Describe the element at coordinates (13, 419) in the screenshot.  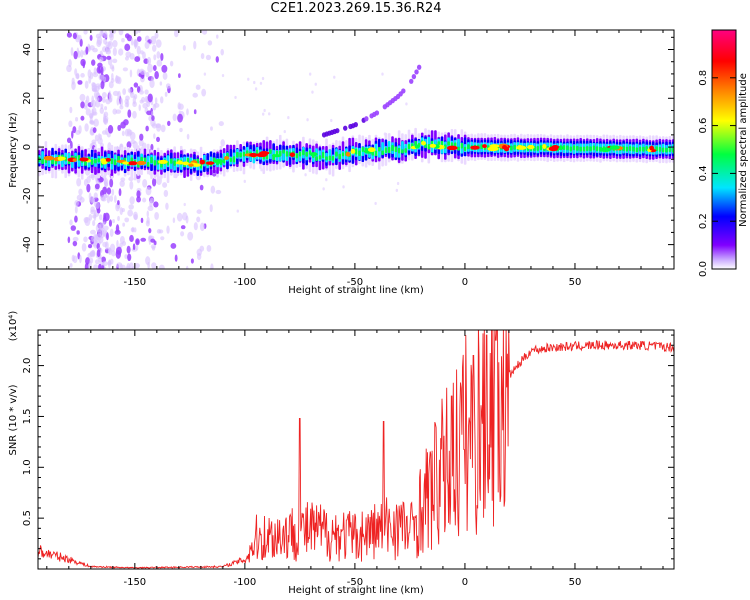
I see `snr-y-axis-label: SNR (10 * v/v)` at that location.